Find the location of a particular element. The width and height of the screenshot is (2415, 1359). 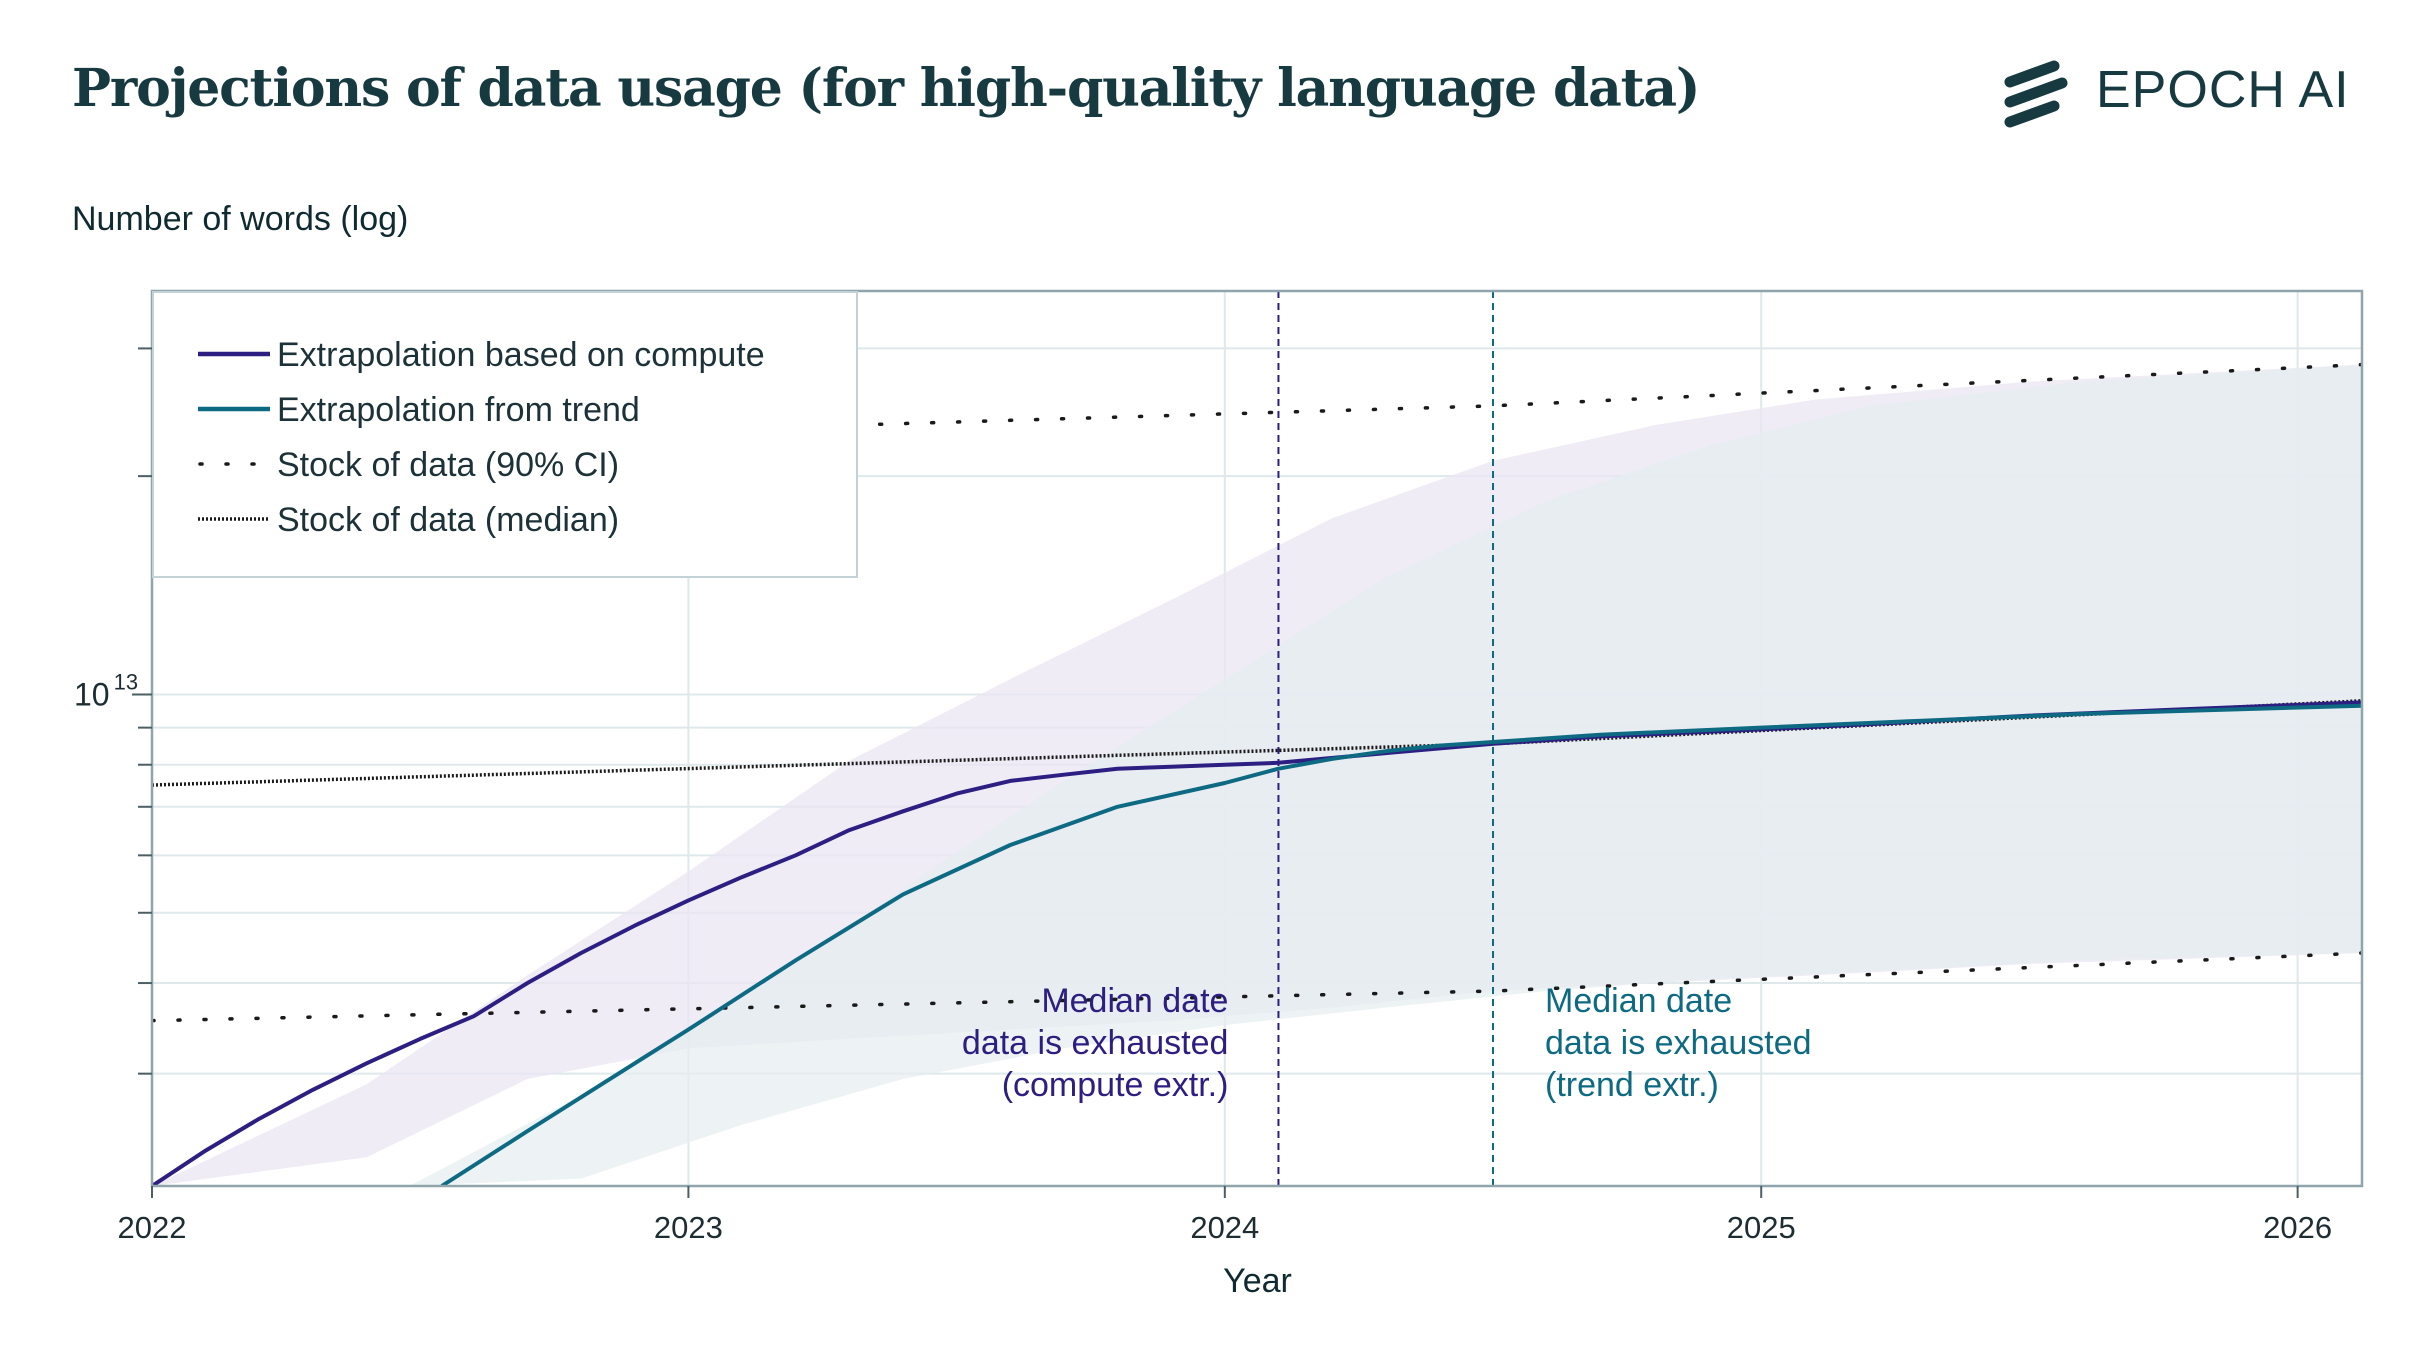

legend-label-3: Stock of data (median) is located at coordinates (448, 520).